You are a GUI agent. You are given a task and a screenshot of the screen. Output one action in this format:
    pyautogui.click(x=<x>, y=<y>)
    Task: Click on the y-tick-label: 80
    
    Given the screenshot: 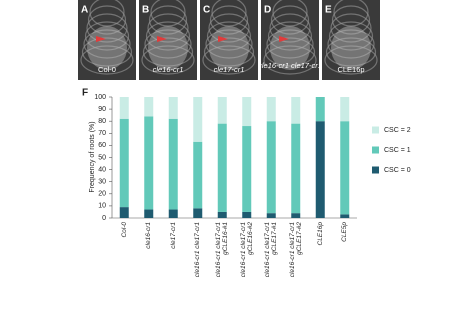 What is the action you would take?
    pyautogui.click(x=102, y=121)
    